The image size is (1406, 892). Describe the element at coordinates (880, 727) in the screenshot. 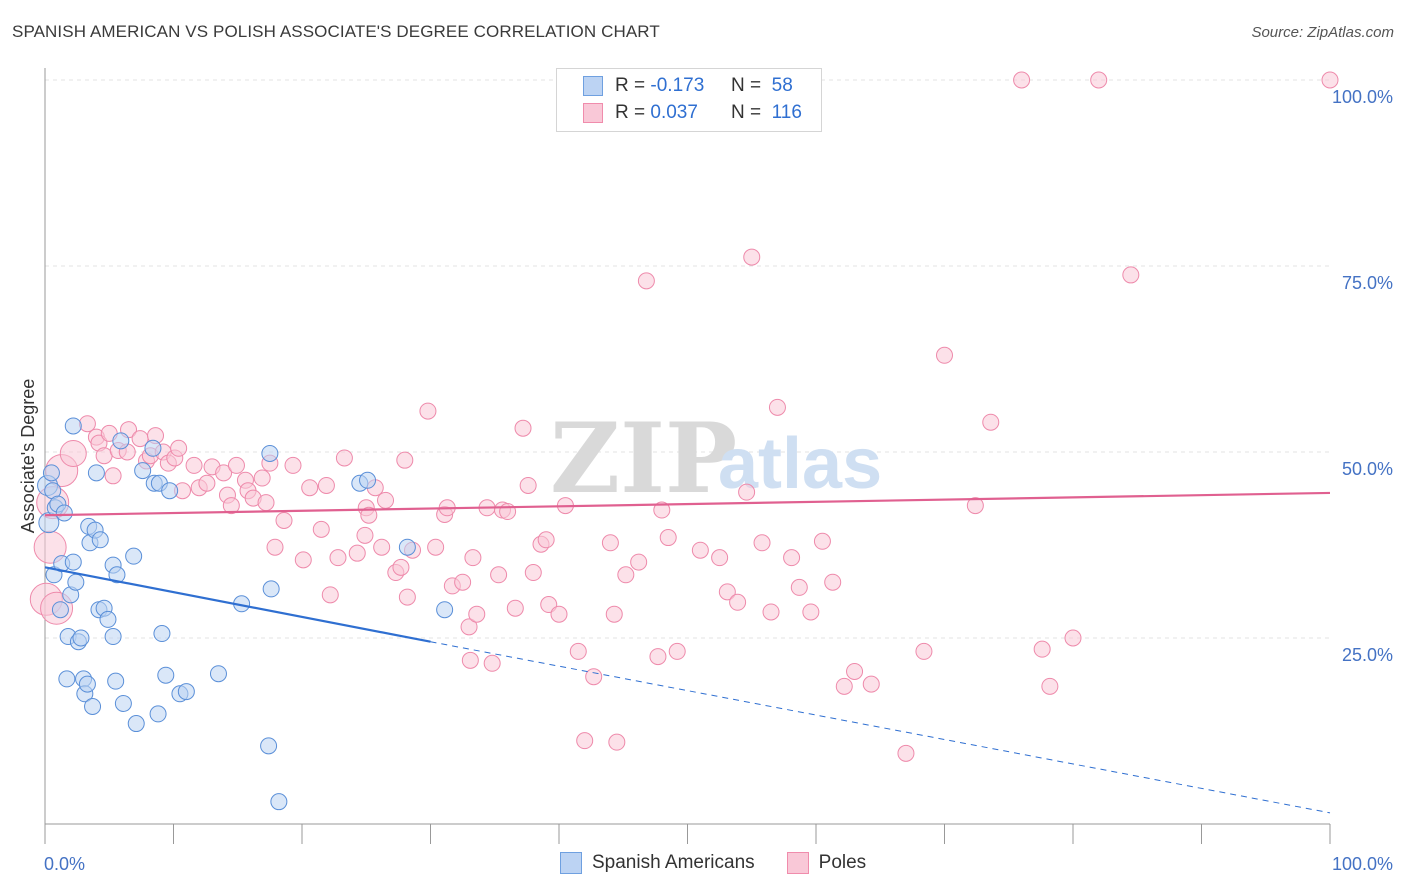

I see `spanish-trend-extension` at that location.